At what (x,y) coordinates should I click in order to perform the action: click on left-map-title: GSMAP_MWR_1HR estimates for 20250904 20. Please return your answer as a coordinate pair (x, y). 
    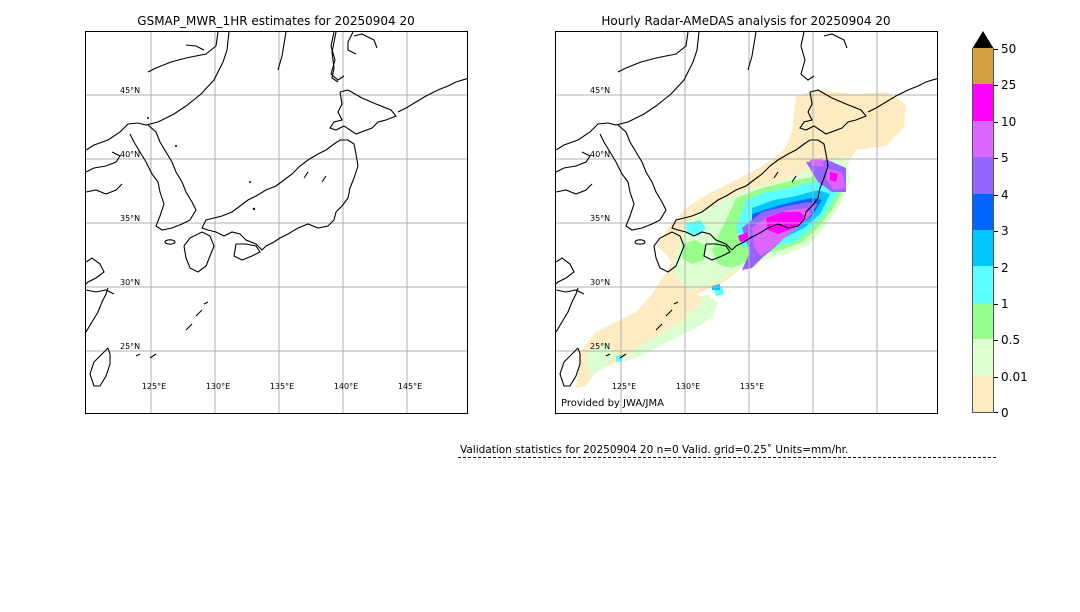
    Looking at the image, I should click on (276, 21).